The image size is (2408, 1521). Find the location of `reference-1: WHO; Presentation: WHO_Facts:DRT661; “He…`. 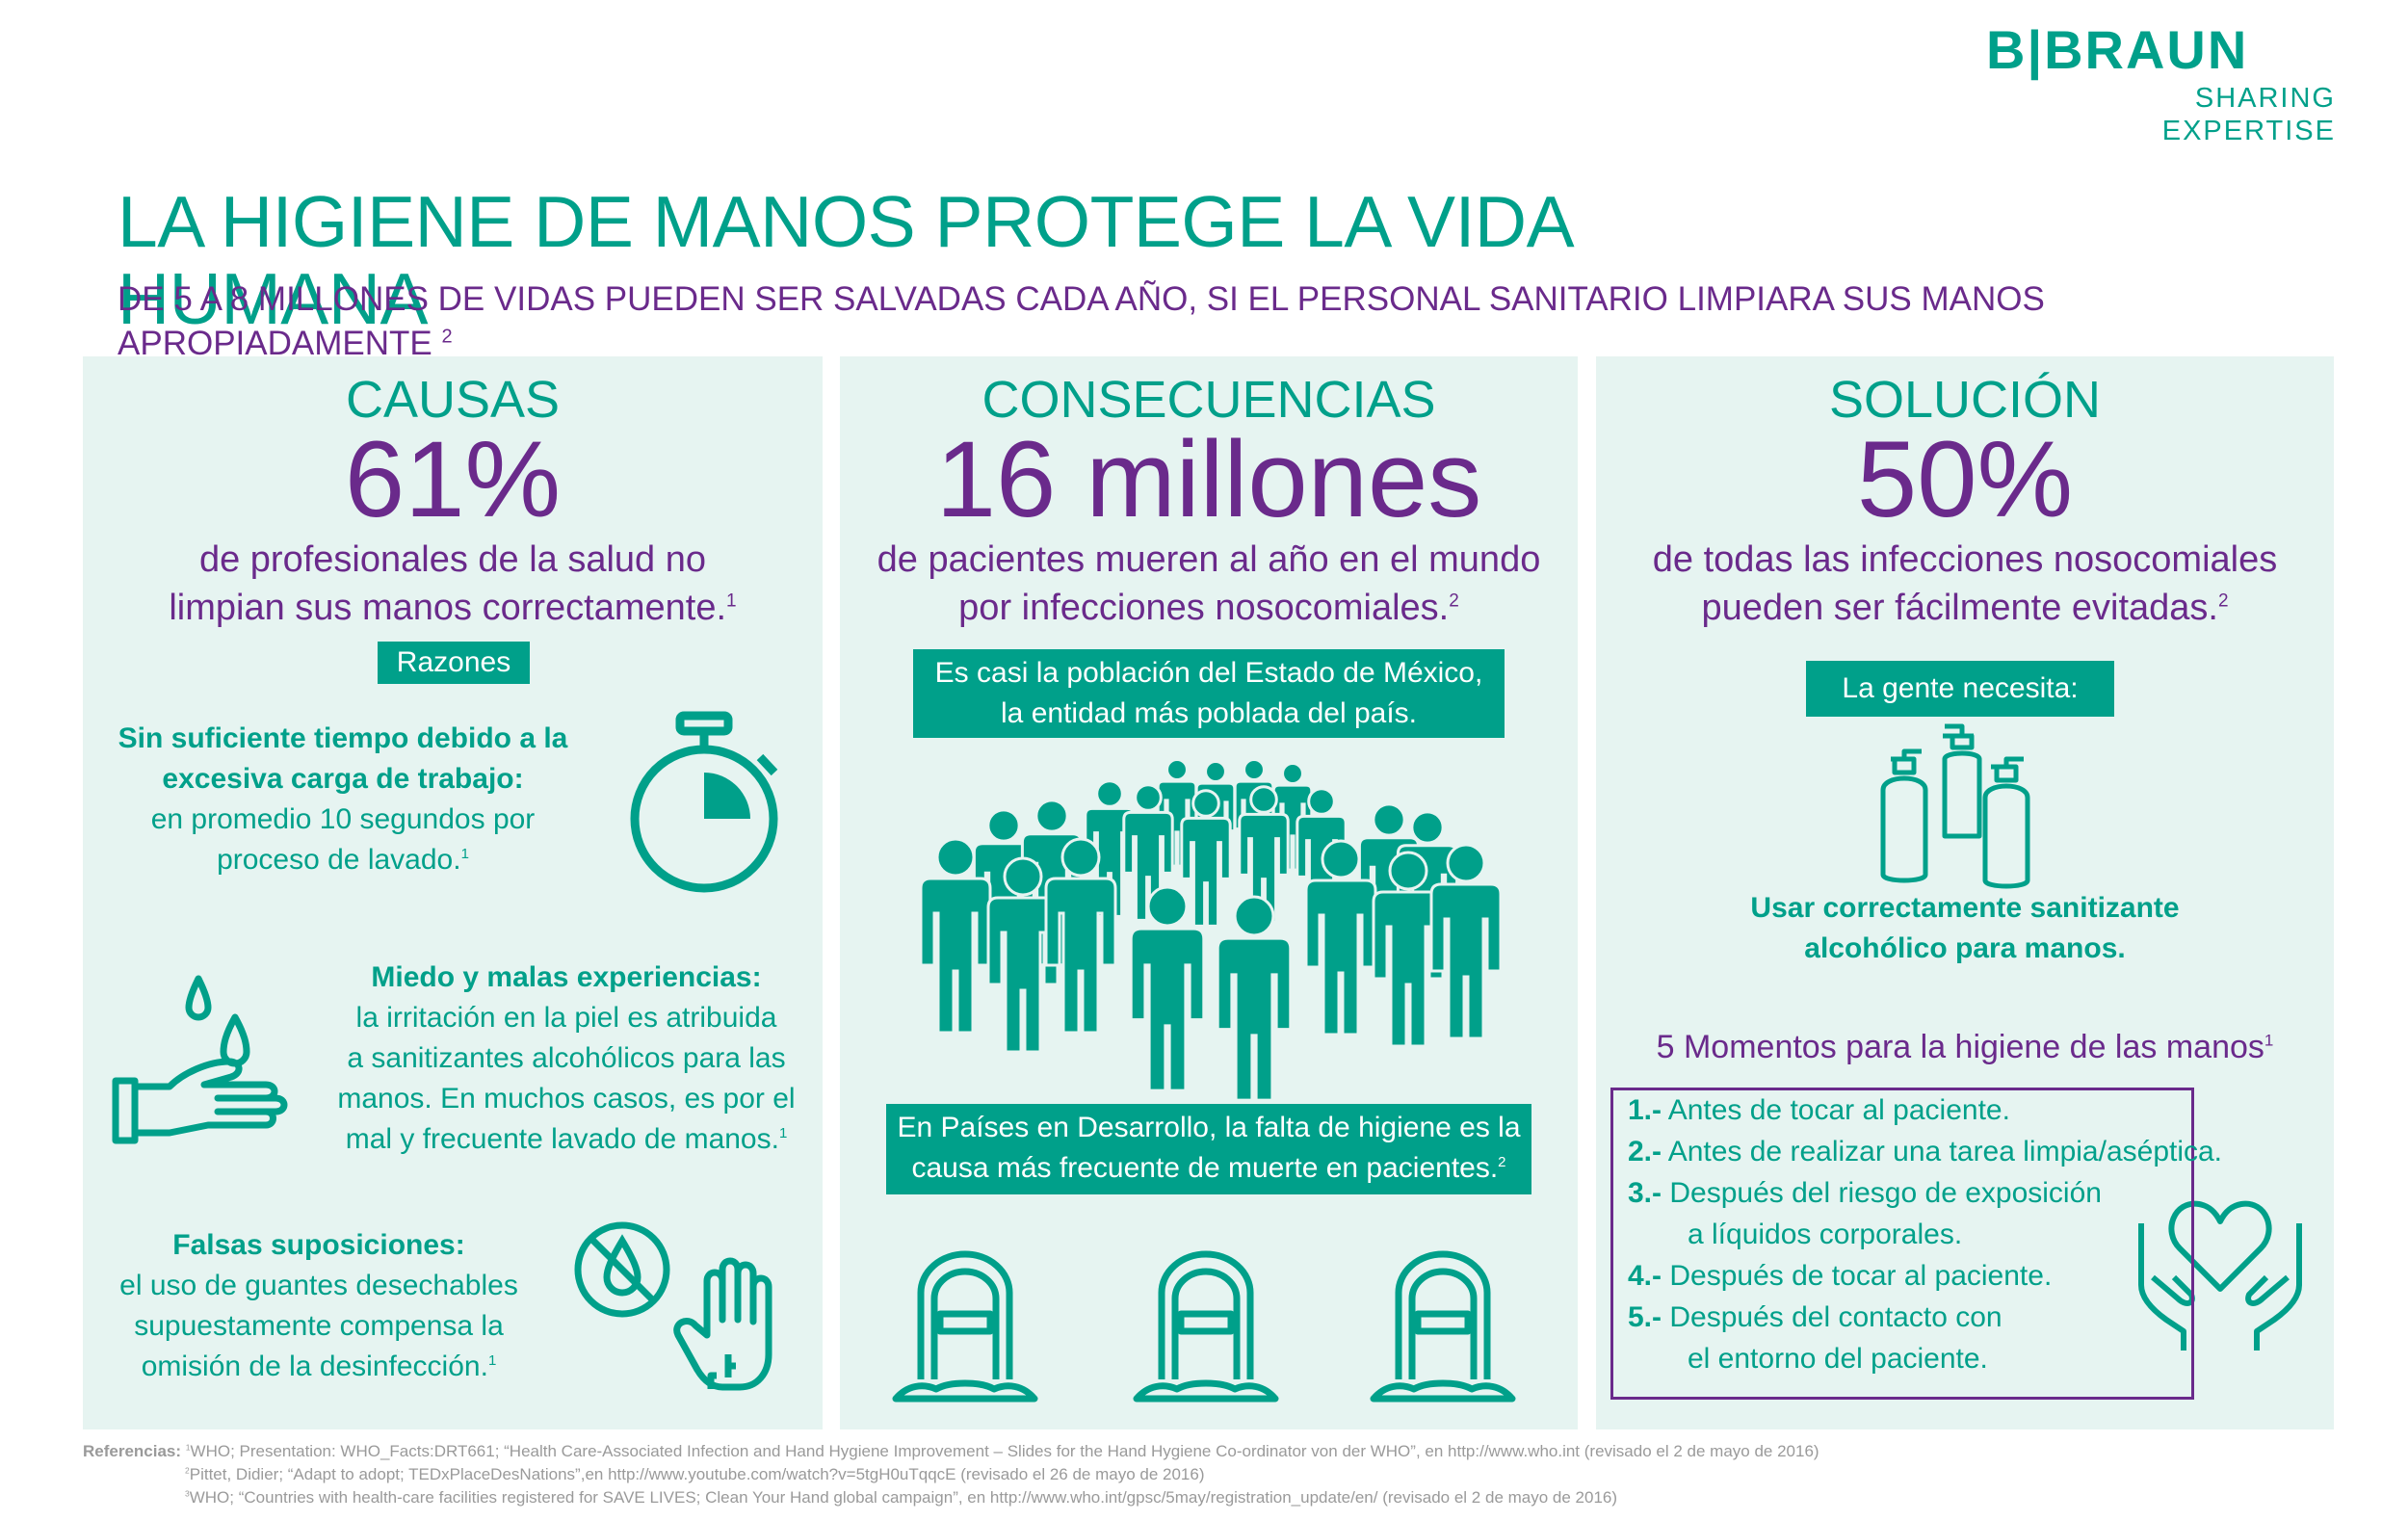

reference-1: WHO; Presentation: WHO_Facts:DRT661; “He… is located at coordinates (1004, 1451).